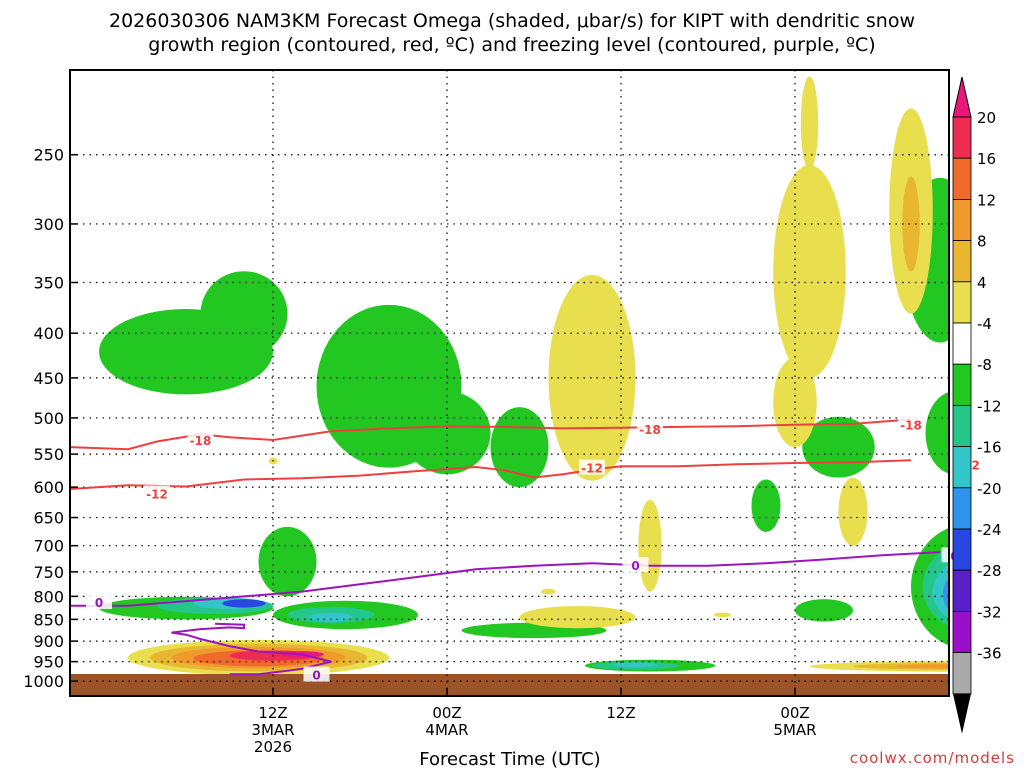  I want to click on y-tick-label-850: 850, so click(48, 619).